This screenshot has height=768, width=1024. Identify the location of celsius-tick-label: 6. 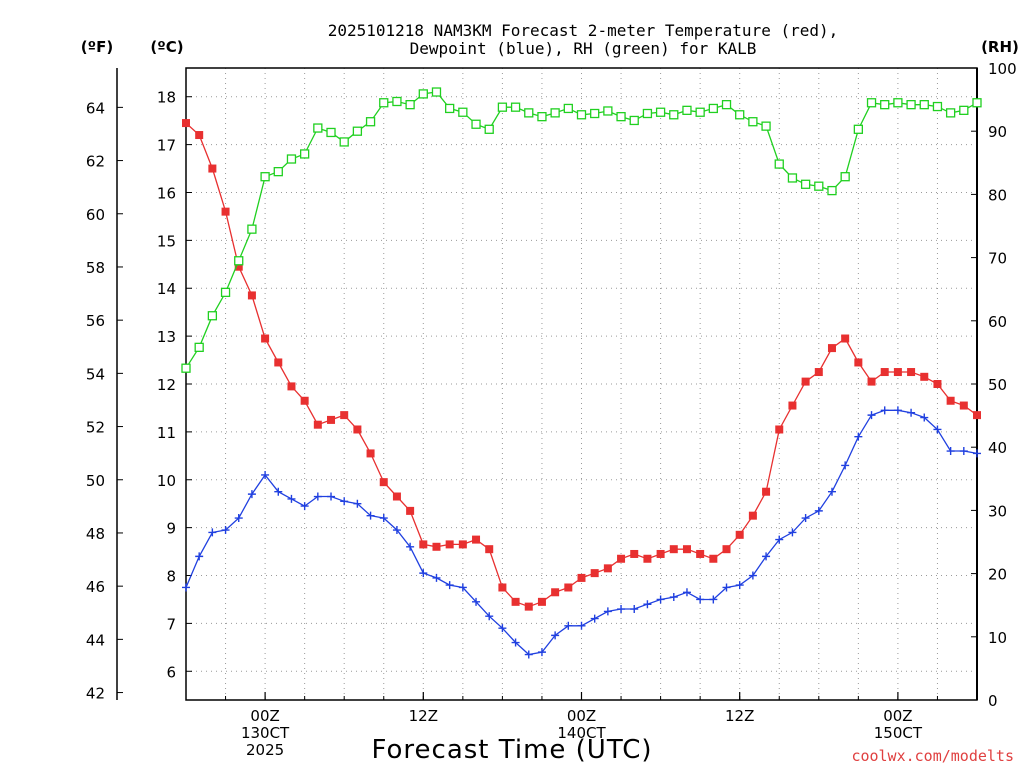
(171, 672).